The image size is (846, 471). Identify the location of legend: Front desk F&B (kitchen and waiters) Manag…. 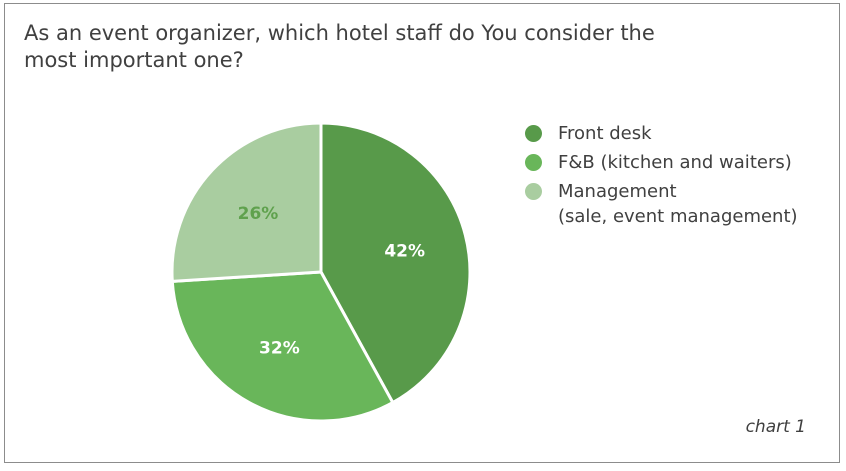
(660, 177).